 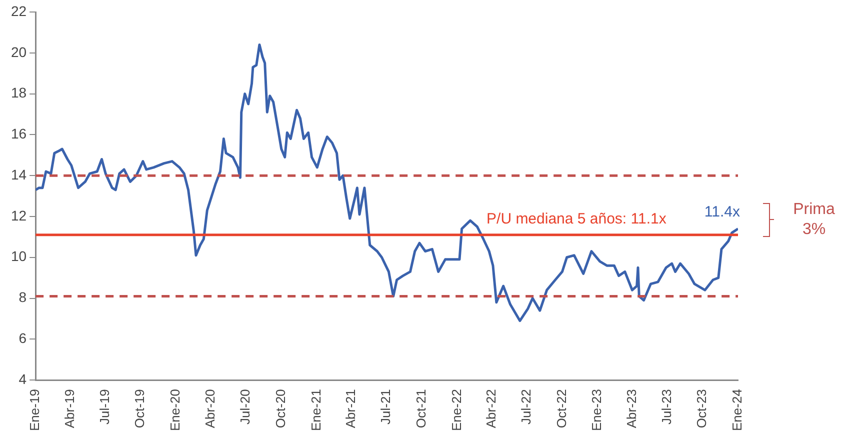 What do you see at coordinates (22, 378) in the screenshot?
I see `y-tick-label: 4` at bounding box center [22, 378].